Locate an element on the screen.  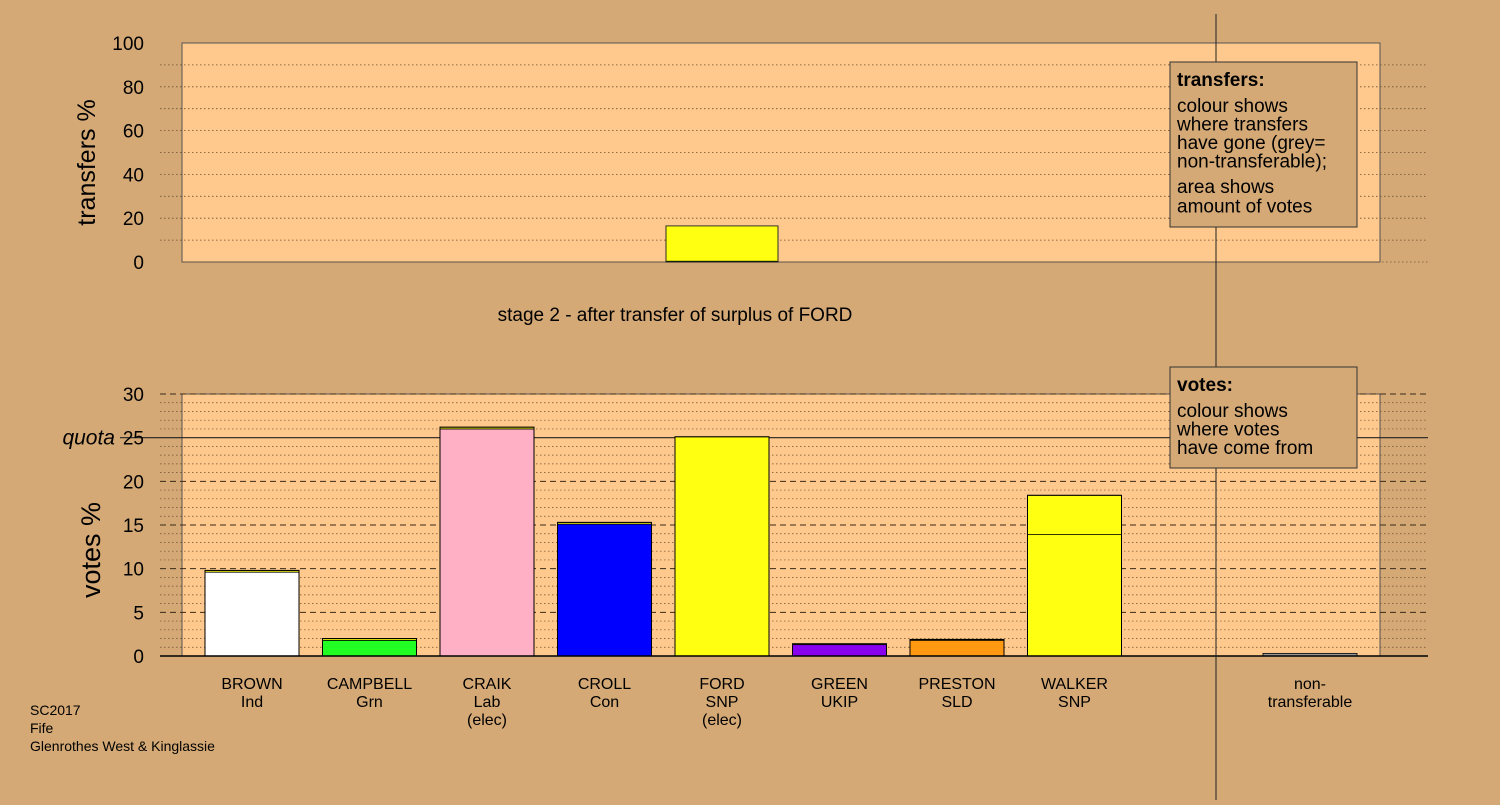
votes-tick-label: 5 is located at coordinates (138, 613).